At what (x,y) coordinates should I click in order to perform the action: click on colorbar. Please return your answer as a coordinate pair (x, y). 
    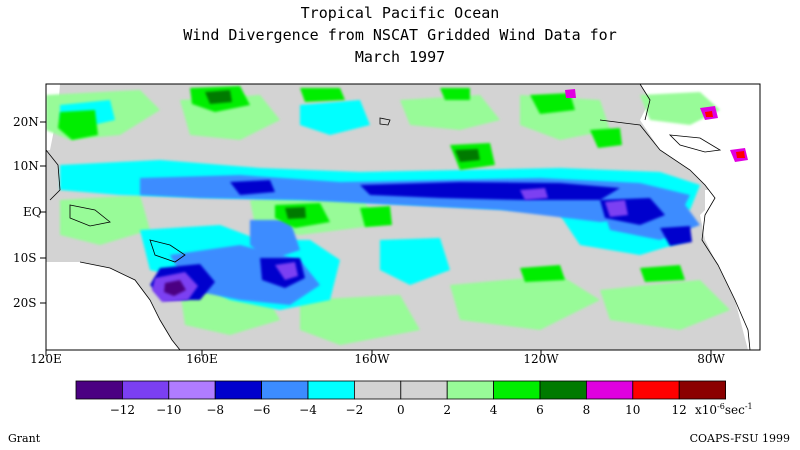
    Looking at the image, I should click on (401, 390).